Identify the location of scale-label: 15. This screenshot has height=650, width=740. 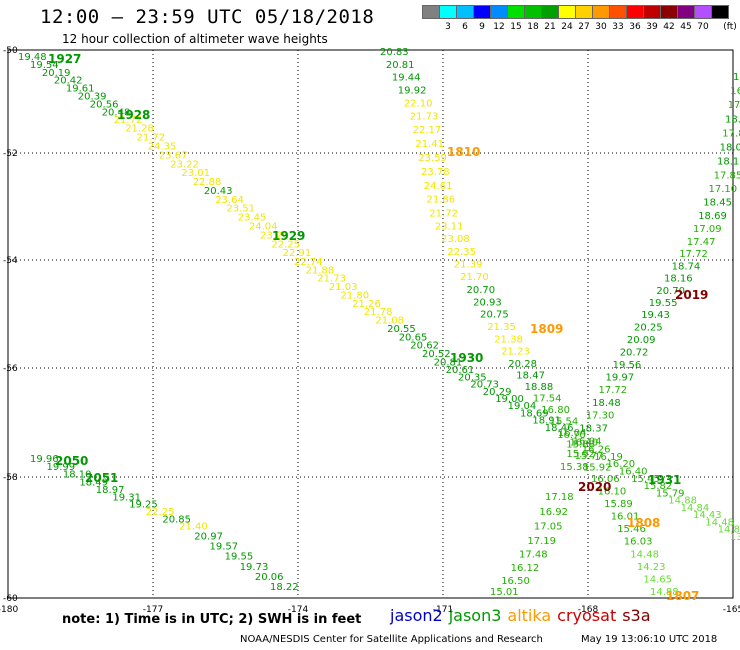
(516, 27).